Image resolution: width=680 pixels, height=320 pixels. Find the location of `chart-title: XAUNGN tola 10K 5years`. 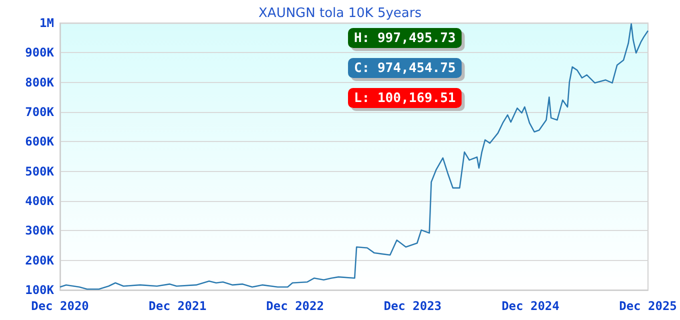

chart-title: XAUNGN tola 10K 5years is located at coordinates (340, 13).